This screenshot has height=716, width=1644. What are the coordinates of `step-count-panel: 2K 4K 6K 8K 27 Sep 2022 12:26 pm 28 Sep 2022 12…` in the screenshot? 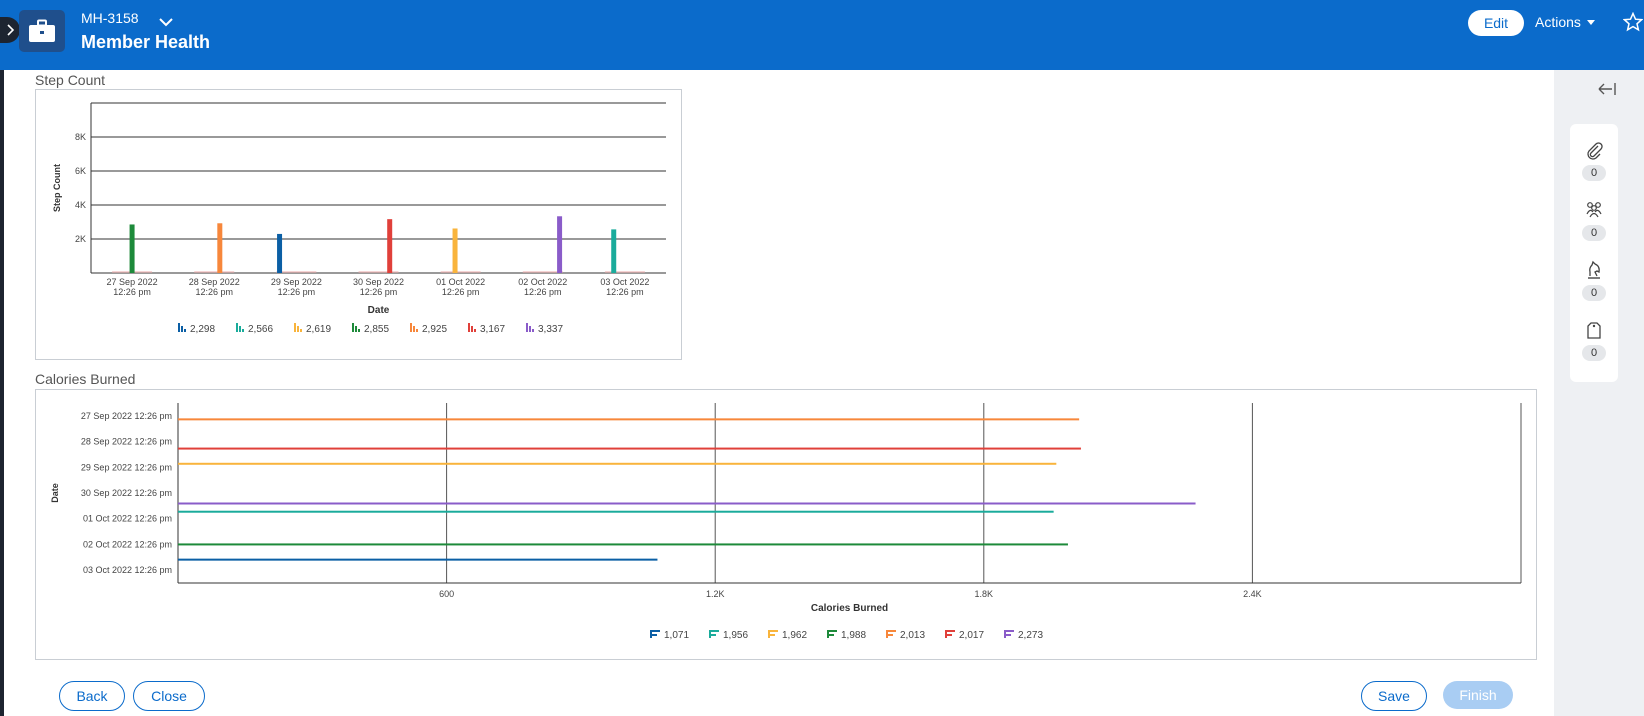 It's located at (358, 224).